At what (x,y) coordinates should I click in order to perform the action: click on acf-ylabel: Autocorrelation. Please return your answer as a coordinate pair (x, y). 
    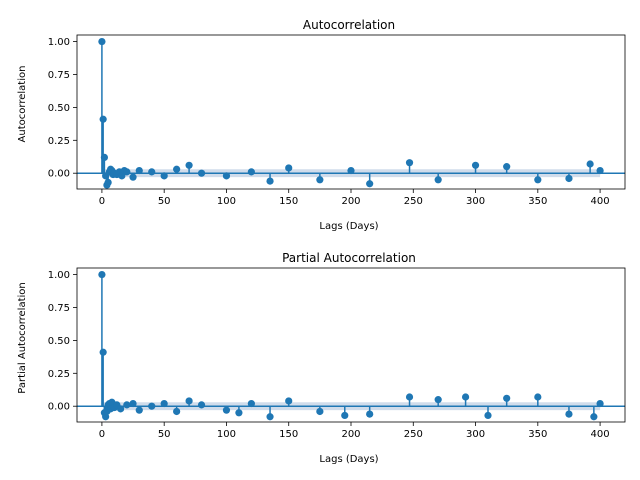
    Looking at the image, I should click on (22, 104).